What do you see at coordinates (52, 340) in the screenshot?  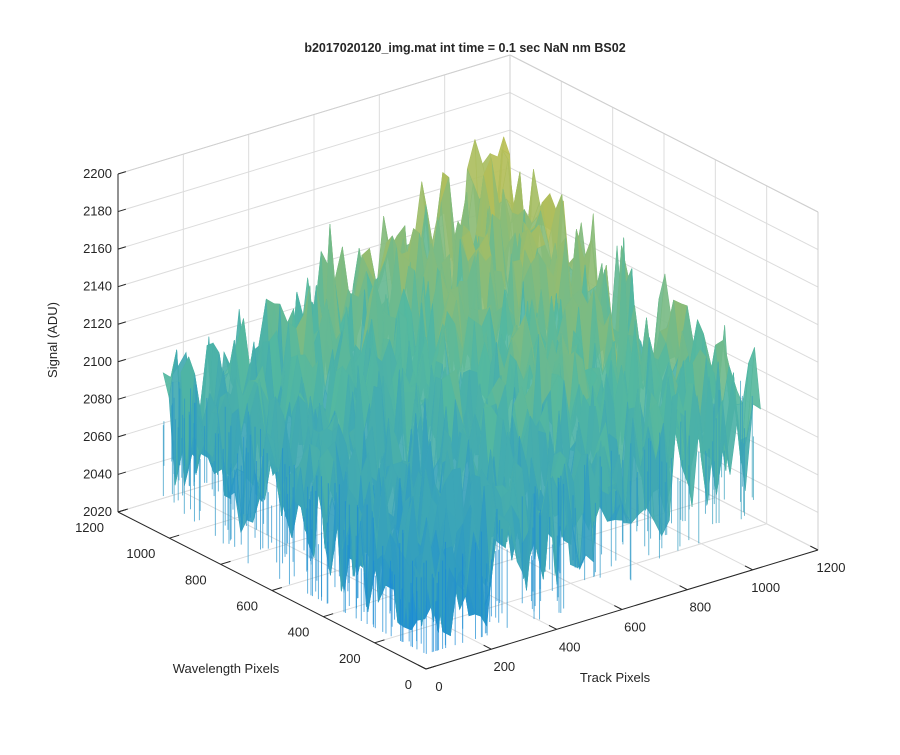 I see `z-axis-label: Signal (ADU)` at bounding box center [52, 340].